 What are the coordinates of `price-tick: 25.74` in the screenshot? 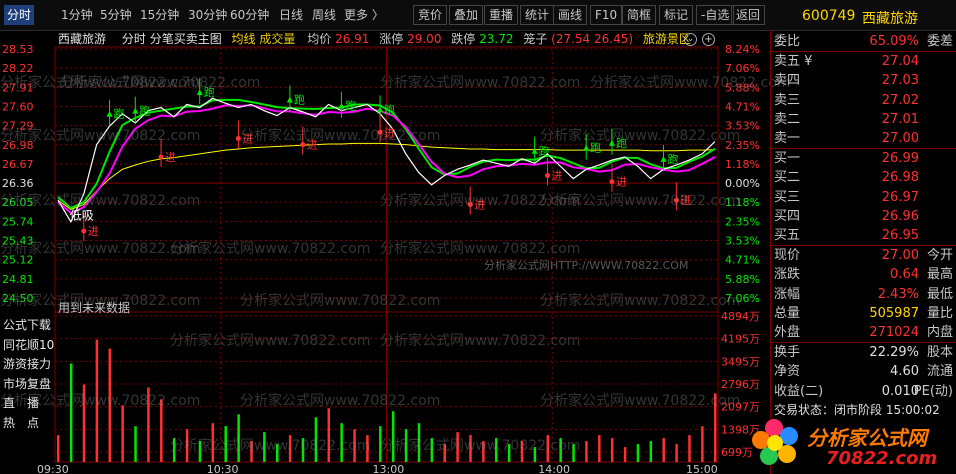 It's located at (18, 221).